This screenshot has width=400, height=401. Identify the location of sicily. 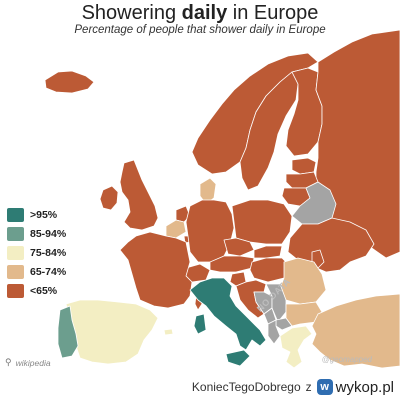
(238, 358).